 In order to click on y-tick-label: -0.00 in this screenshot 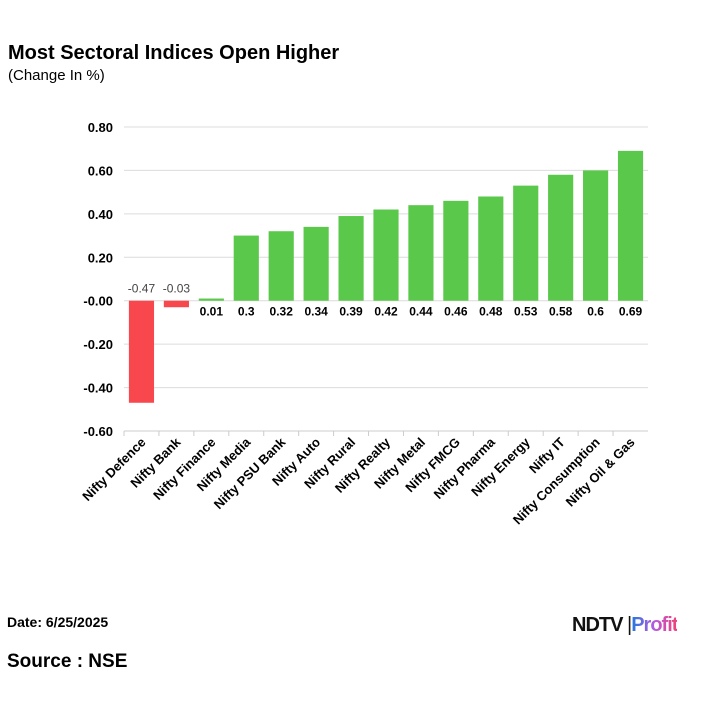, I will do `click(98, 301)`.